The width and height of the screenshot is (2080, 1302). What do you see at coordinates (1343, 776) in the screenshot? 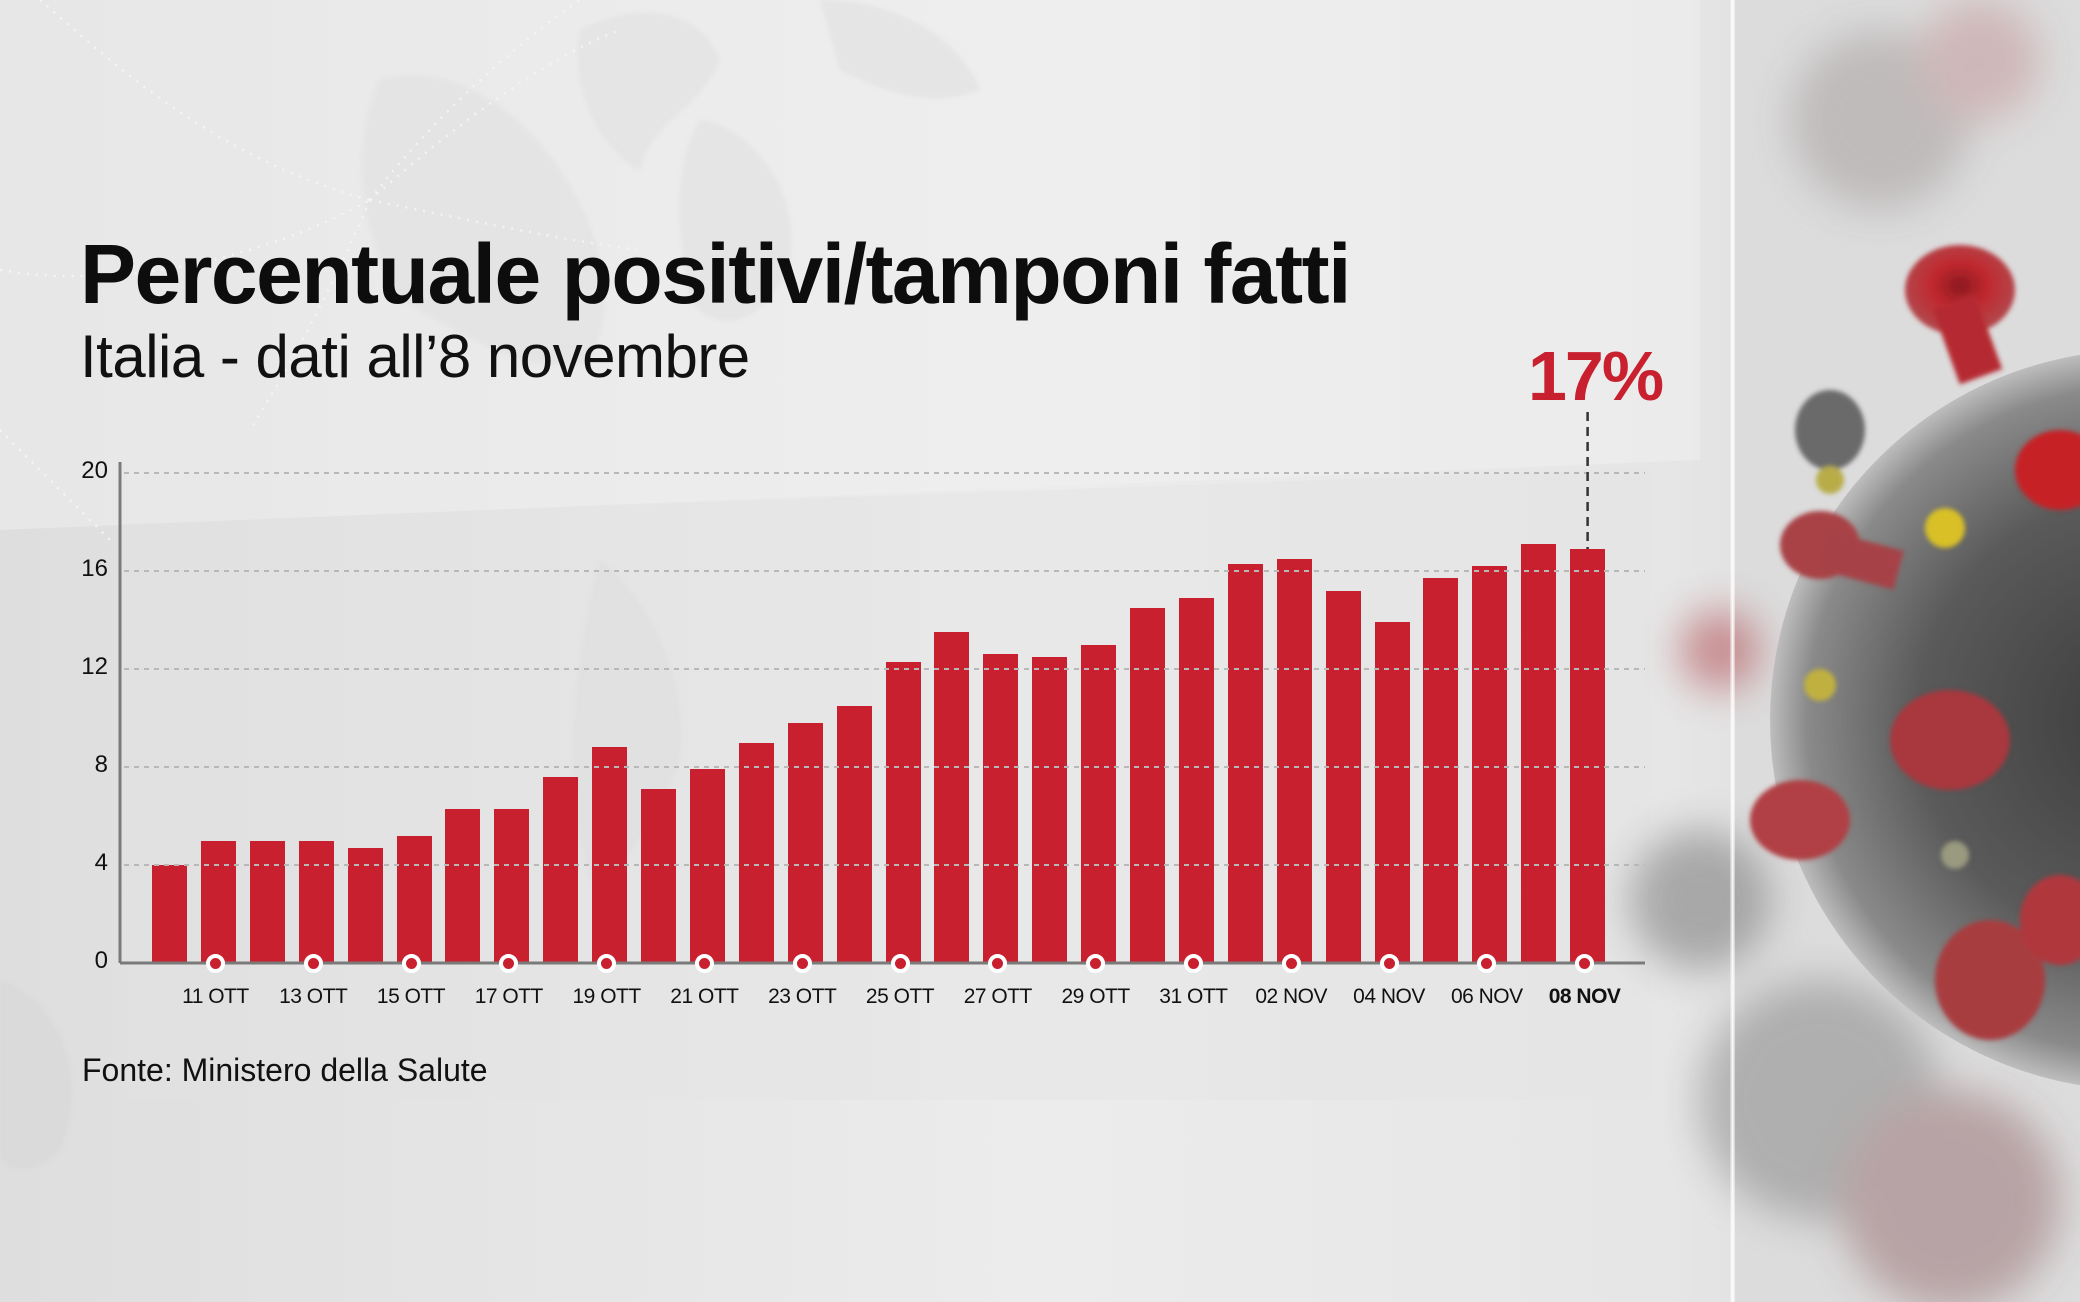
I see `bar-03-nov` at bounding box center [1343, 776].